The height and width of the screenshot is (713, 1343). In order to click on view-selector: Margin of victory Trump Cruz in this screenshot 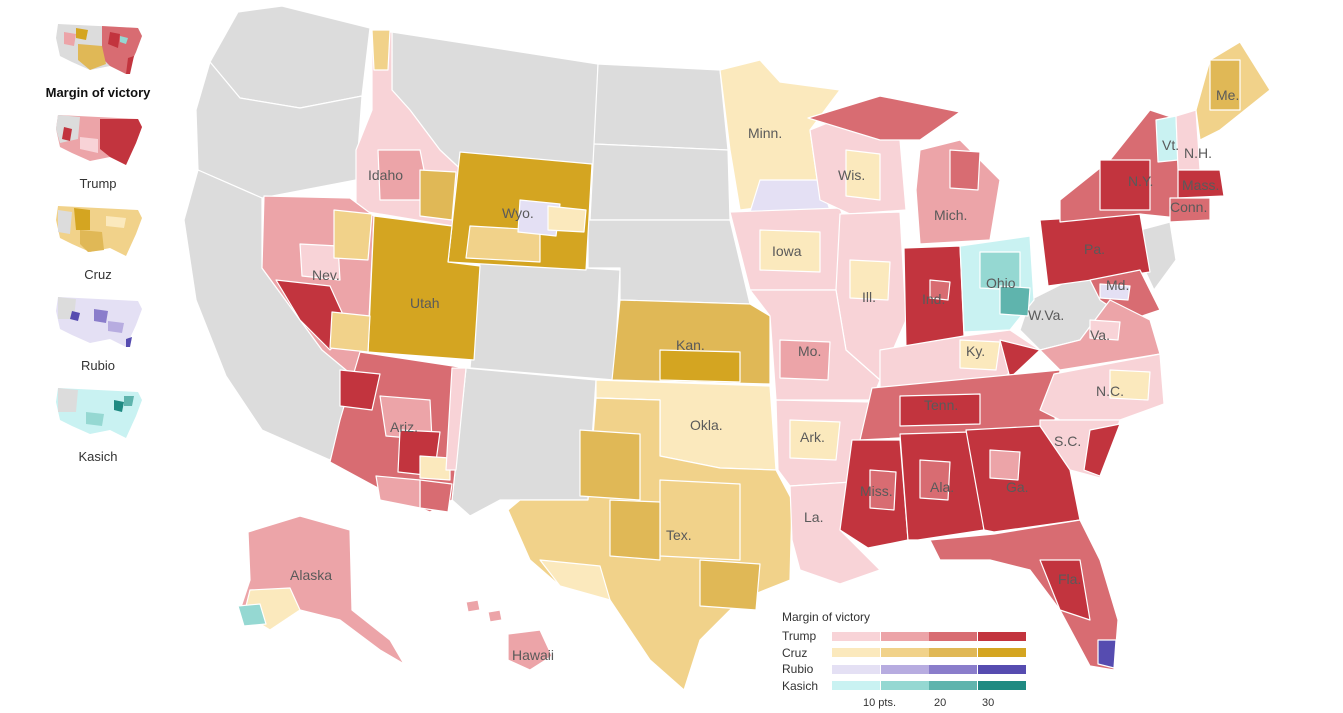, I will do `click(98, 245)`.